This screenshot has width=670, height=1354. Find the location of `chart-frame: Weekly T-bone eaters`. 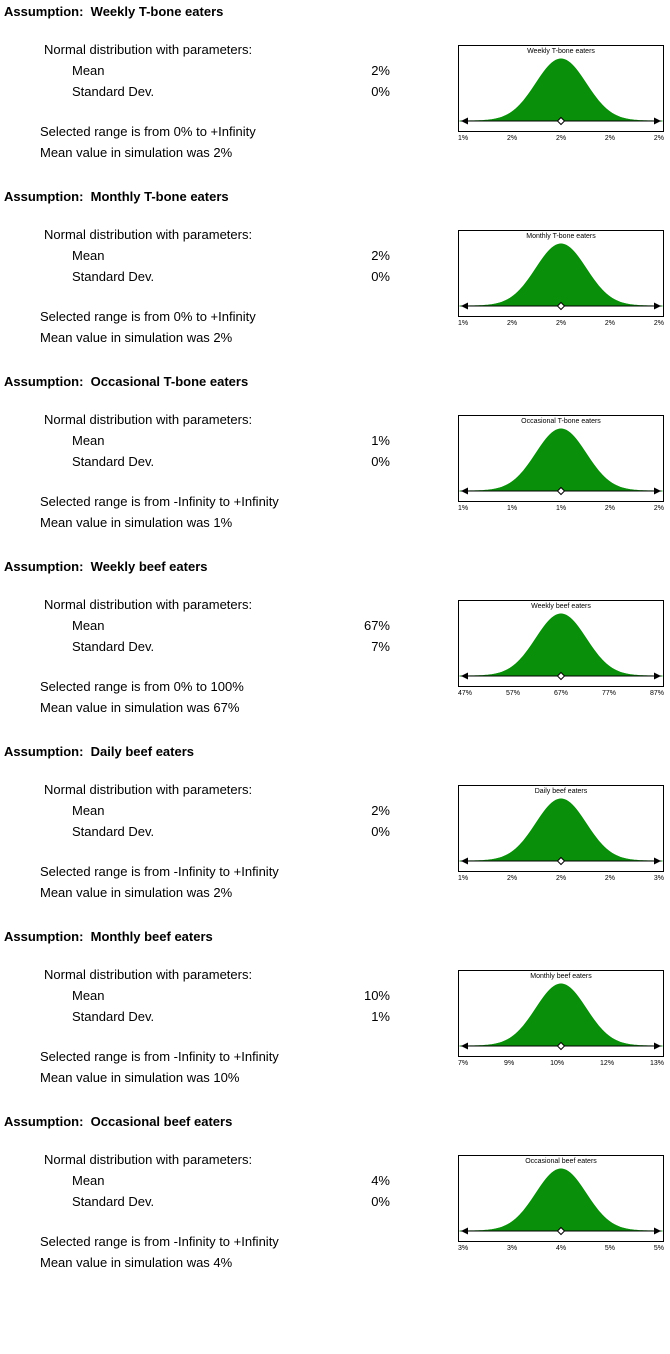

chart-frame: Weekly T-bone eaters is located at coordinates (561, 88).